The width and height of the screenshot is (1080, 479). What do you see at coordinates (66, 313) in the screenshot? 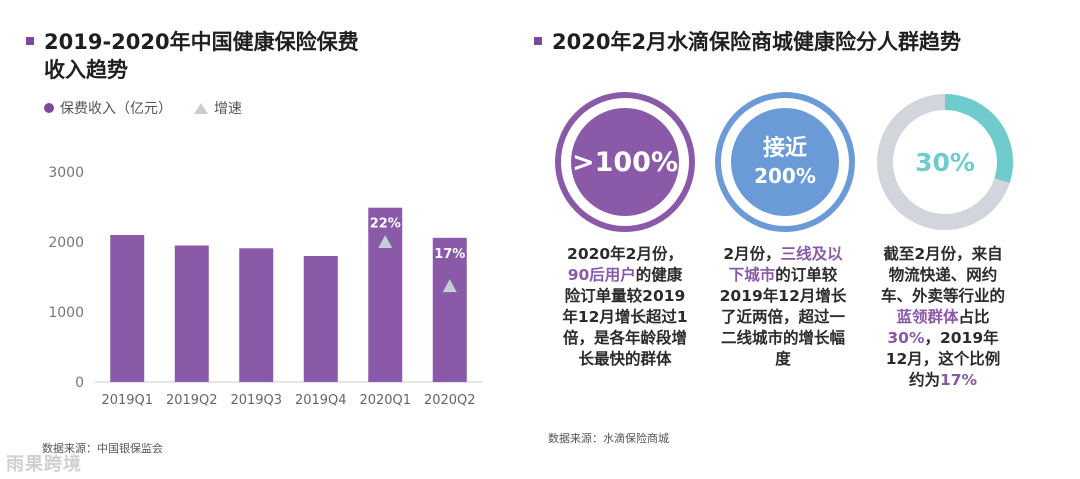
I see `y-tick-label: 1000` at bounding box center [66, 313].